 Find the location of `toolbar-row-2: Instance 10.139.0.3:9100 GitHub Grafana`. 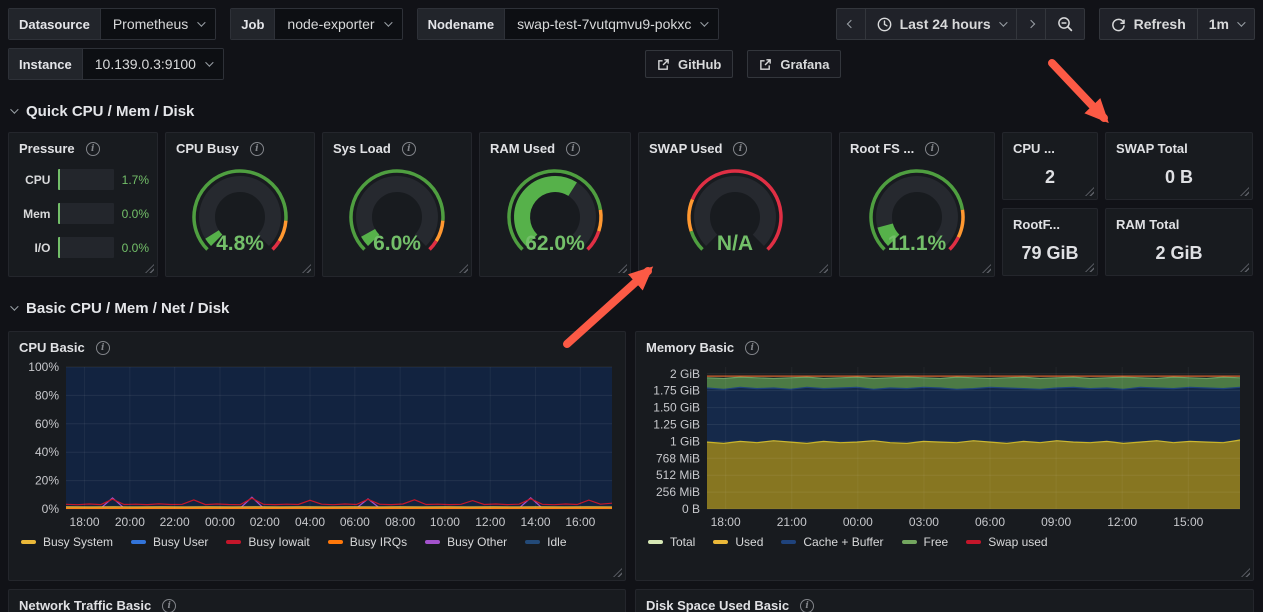

toolbar-row-2: Instance 10.139.0.3:9100 GitHub Grafana is located at coordinates (631, 64).